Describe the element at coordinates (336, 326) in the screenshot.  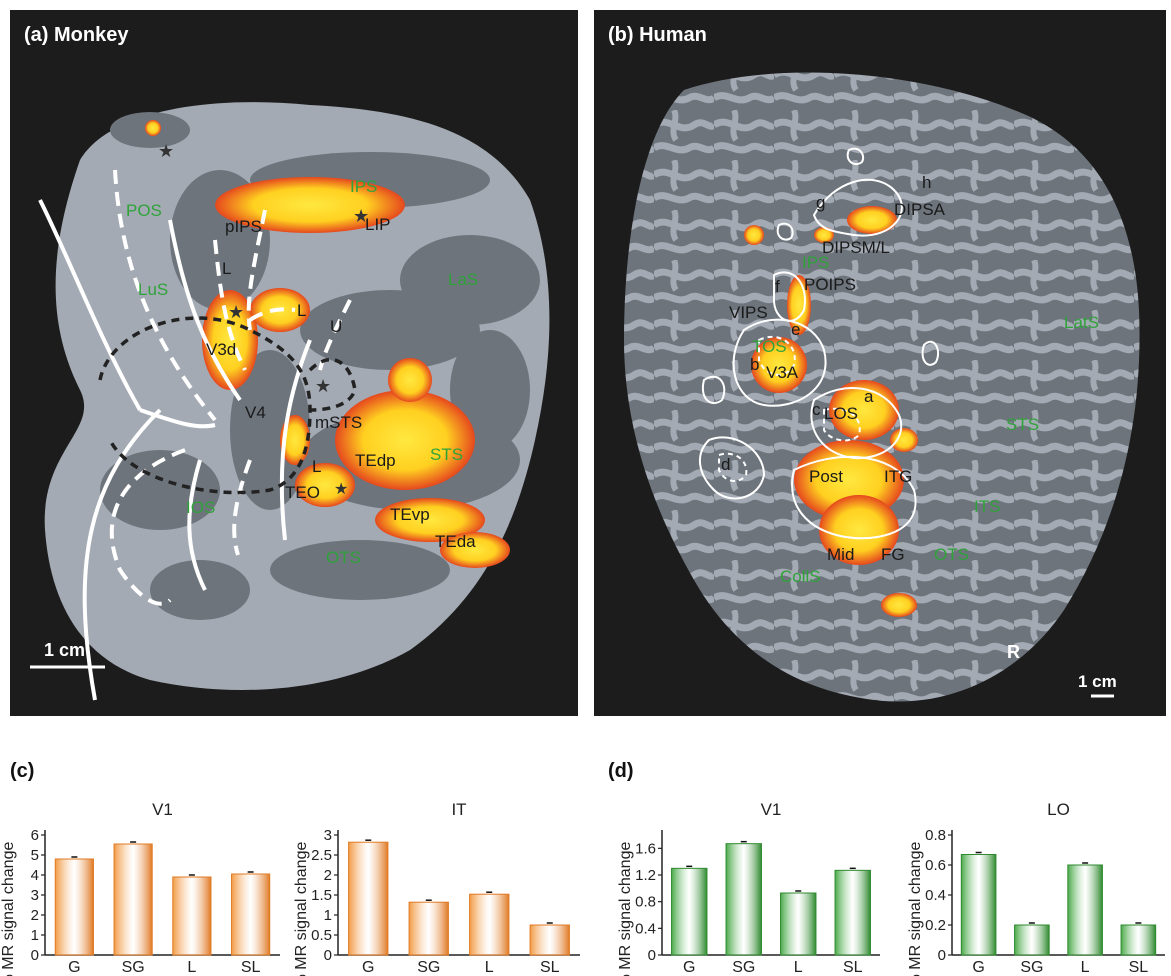
I see `area-label: U` at that location.